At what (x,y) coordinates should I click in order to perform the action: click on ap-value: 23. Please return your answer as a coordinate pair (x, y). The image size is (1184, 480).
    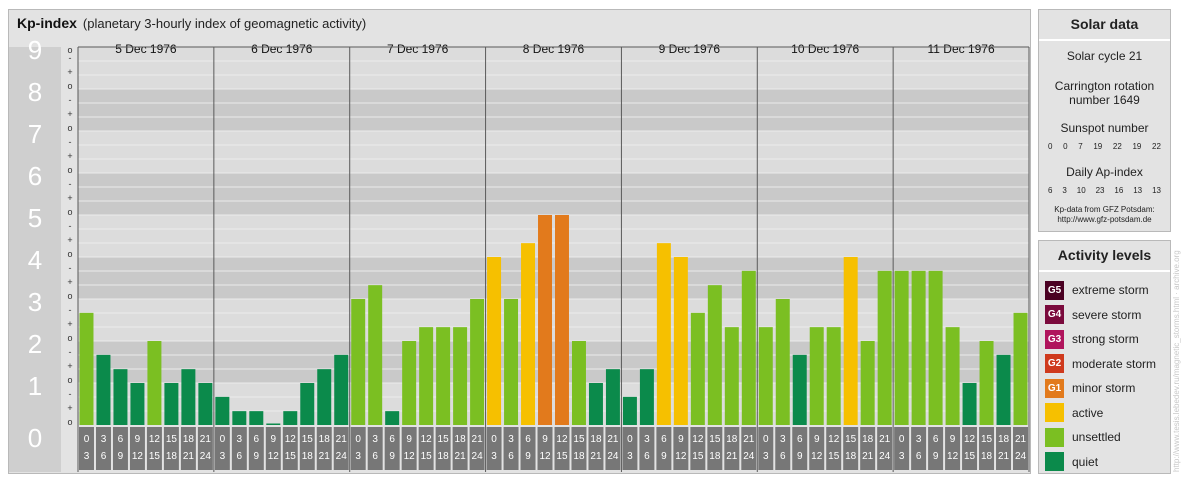
    Looking at the image, I should click on (1100, 190).